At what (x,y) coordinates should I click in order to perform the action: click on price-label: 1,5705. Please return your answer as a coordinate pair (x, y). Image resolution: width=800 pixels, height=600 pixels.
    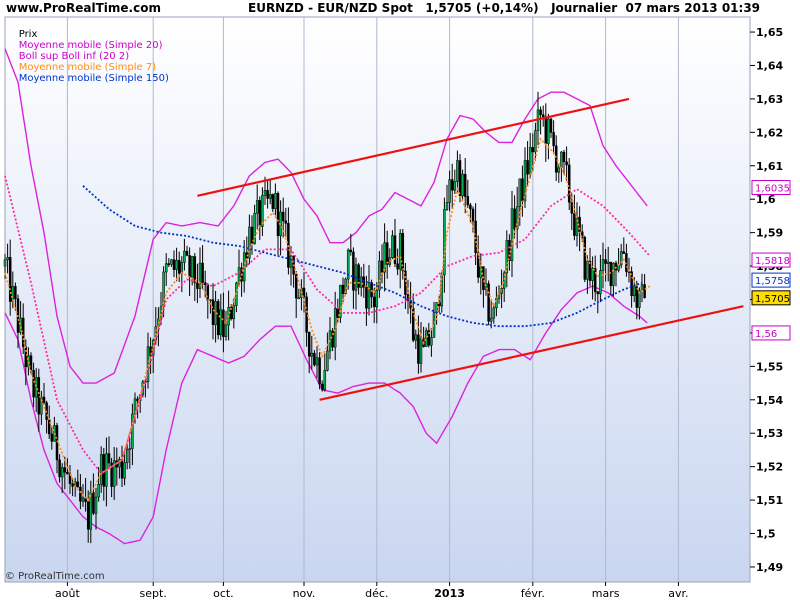
    Looking at the image, I should click on (772, 299).